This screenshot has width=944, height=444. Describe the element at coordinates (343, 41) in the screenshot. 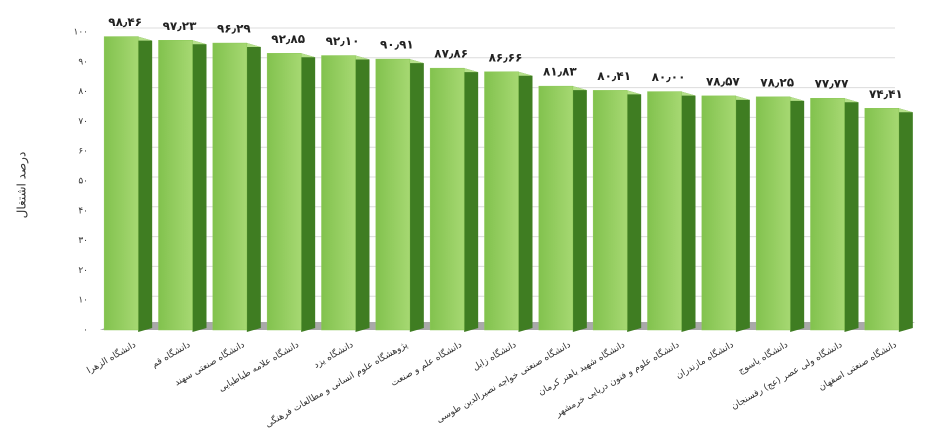

I see `value-label: ۹۲٫۱۰` at that location.